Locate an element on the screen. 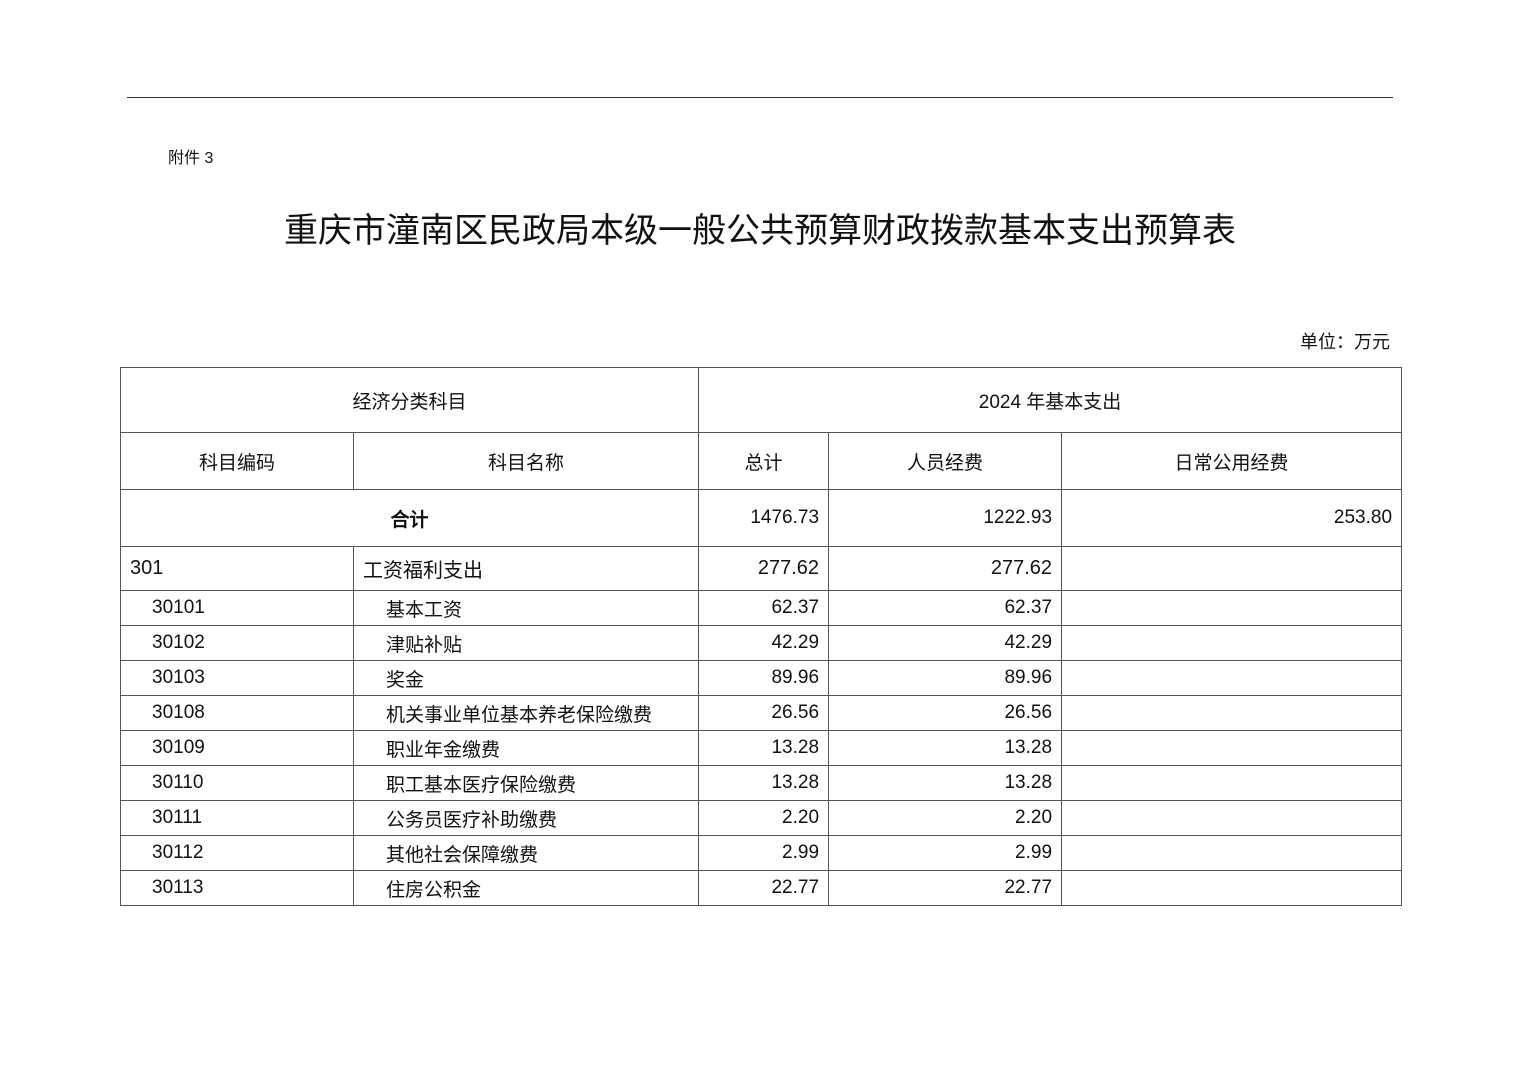  header-total: 总计 is located at coordinates (764, 461).